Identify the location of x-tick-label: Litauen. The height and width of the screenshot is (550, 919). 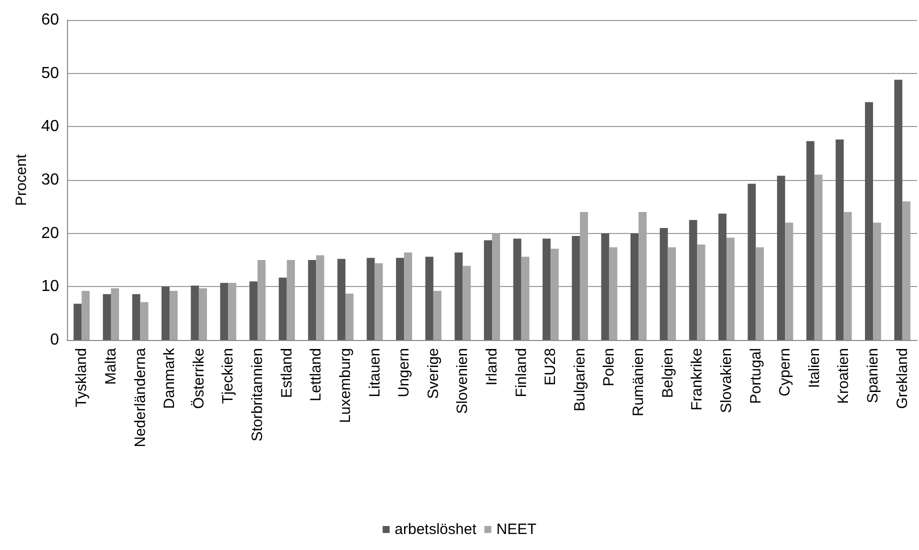
(375, 373).